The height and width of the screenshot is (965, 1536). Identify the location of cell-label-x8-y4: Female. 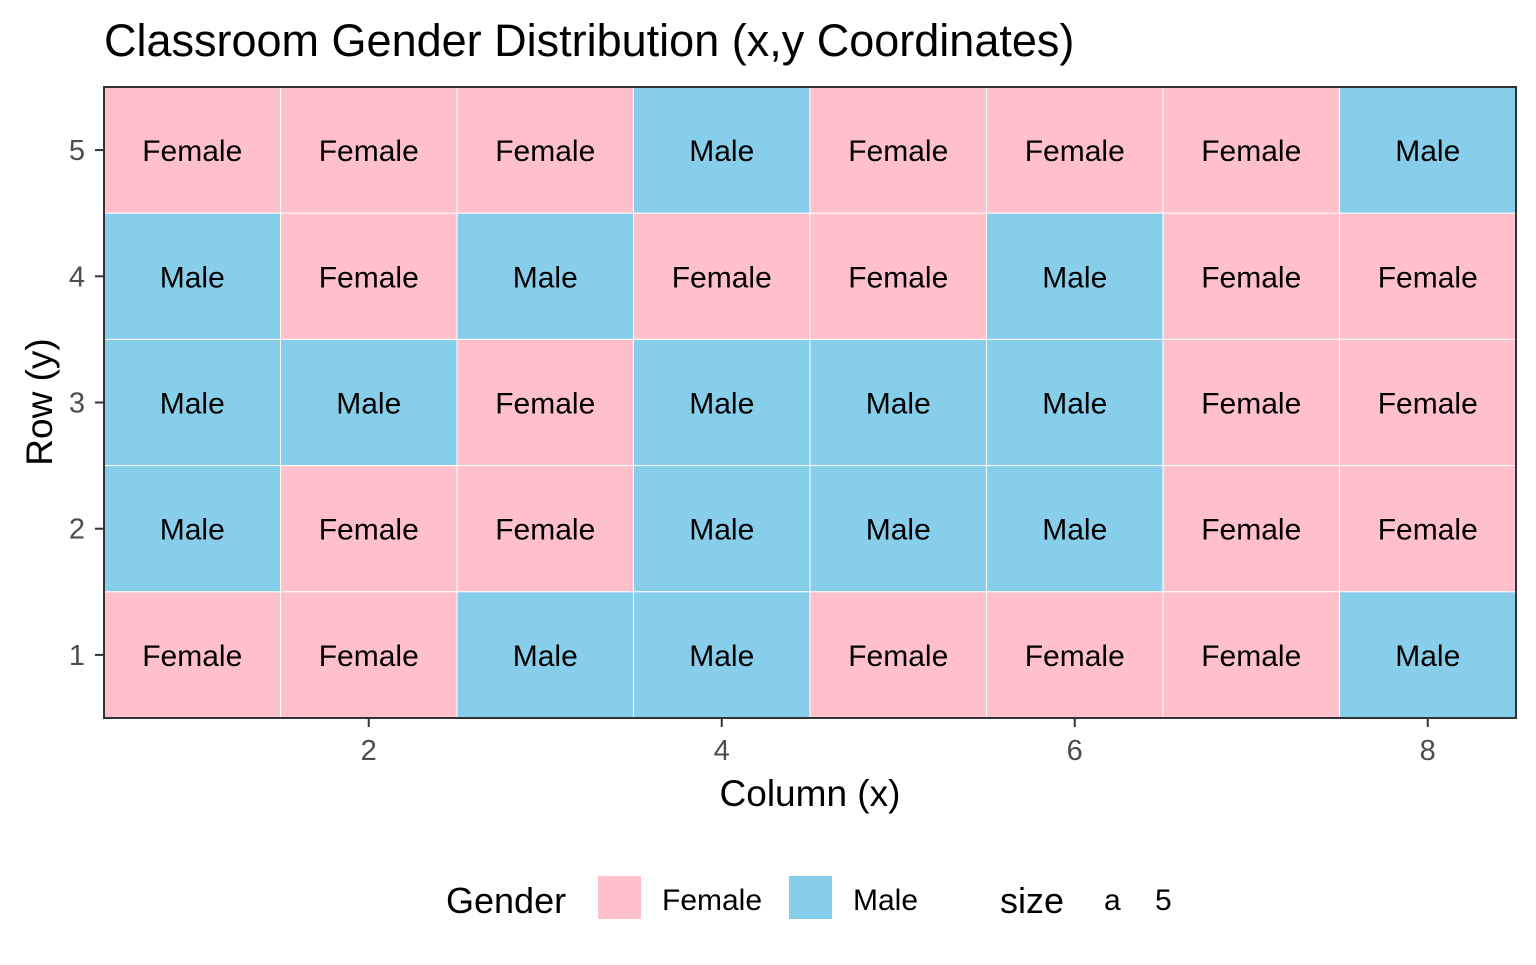
(1428, 277).